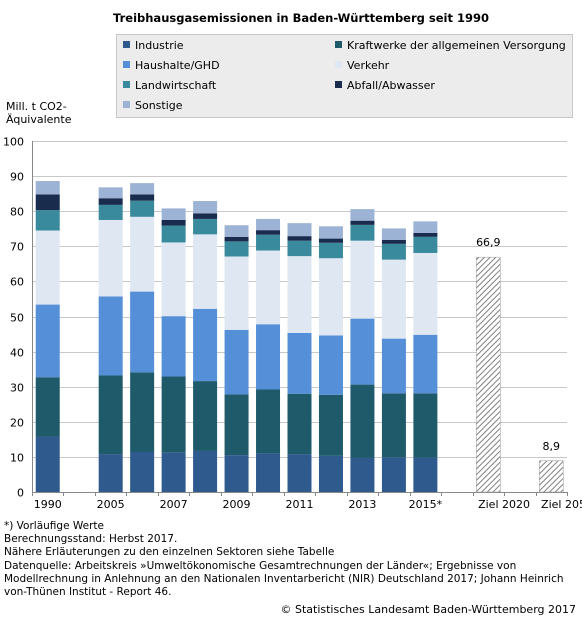 The height and width of the screenshot is (618, 582). What do you see at coordinates (391, 85) in the screenshot?
I see `legend-label: Abfall/Abwasser` at bounding box center [391, 85].